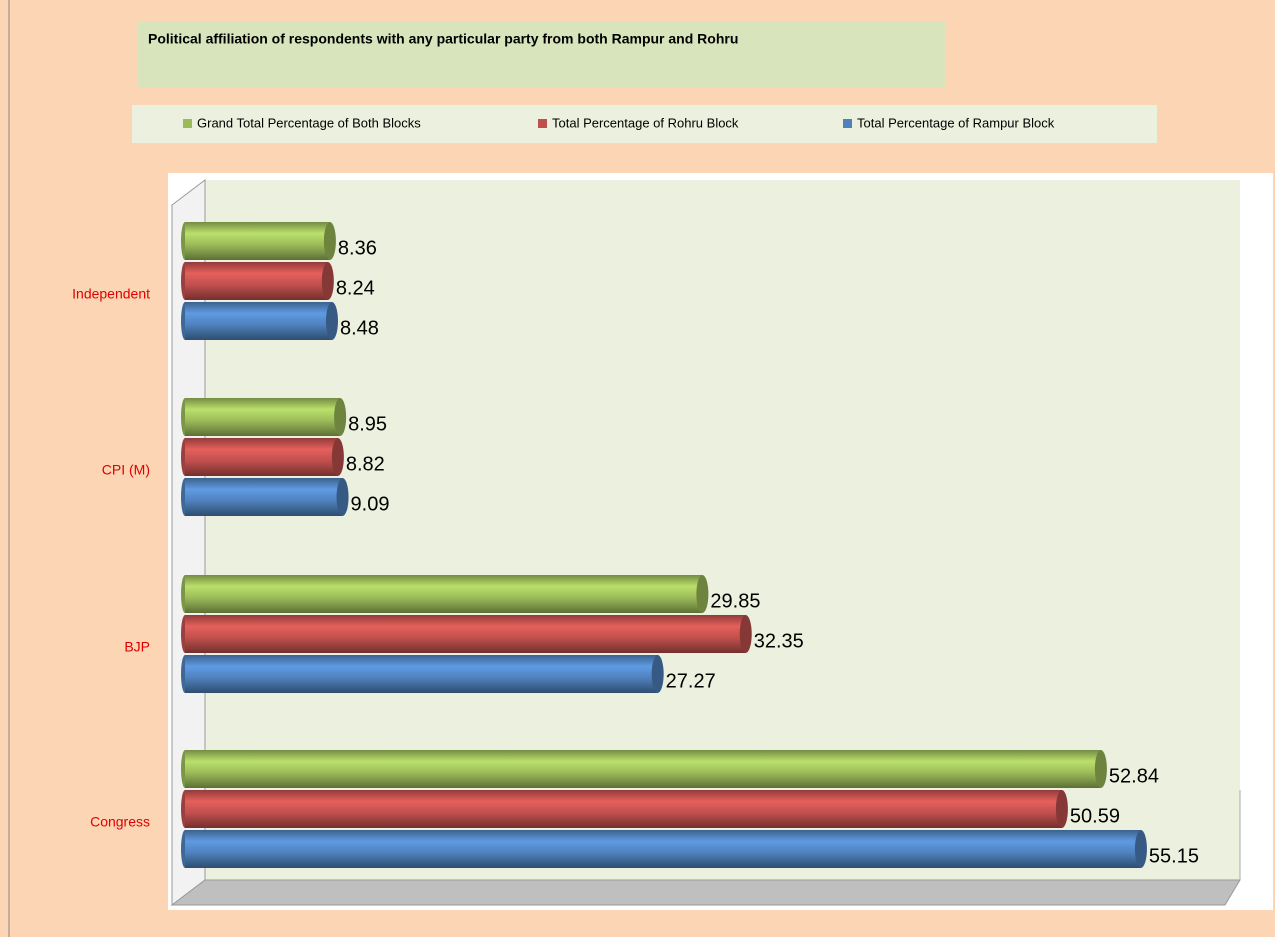 This screenshot has width=1275, height=937. I want to click on y-tick-label: BJP, so click(137, 647).